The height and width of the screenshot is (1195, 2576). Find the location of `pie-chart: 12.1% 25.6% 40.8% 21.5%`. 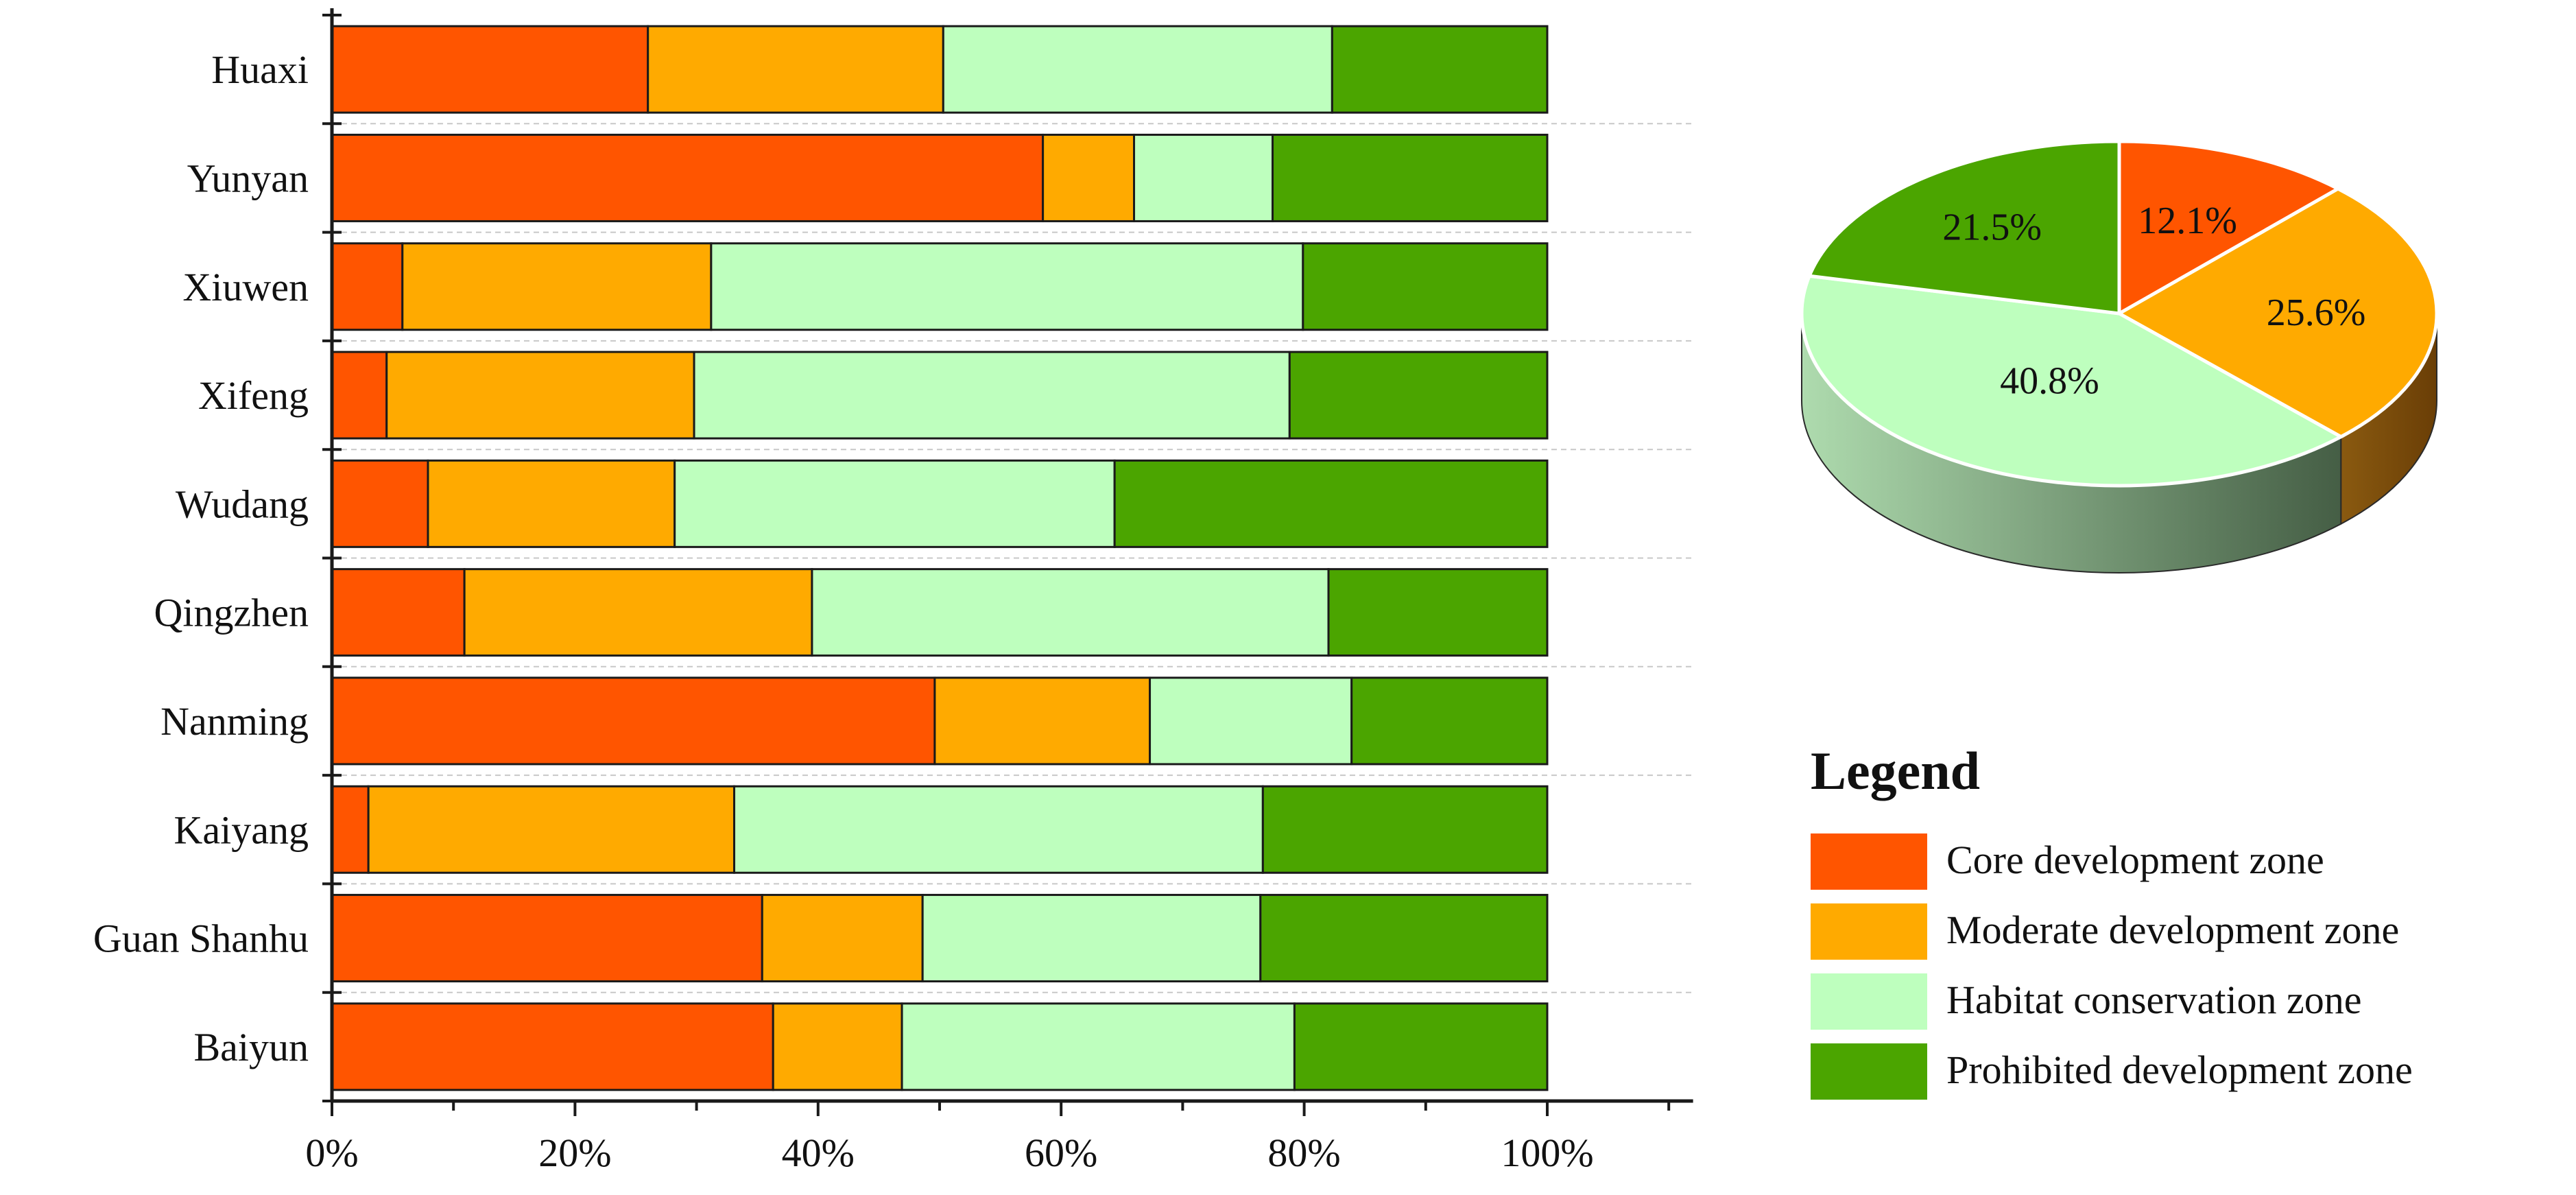

pie-chart: 12.1% 25.6% 40.8% 21.5% is located at coordinates (2119, 356).